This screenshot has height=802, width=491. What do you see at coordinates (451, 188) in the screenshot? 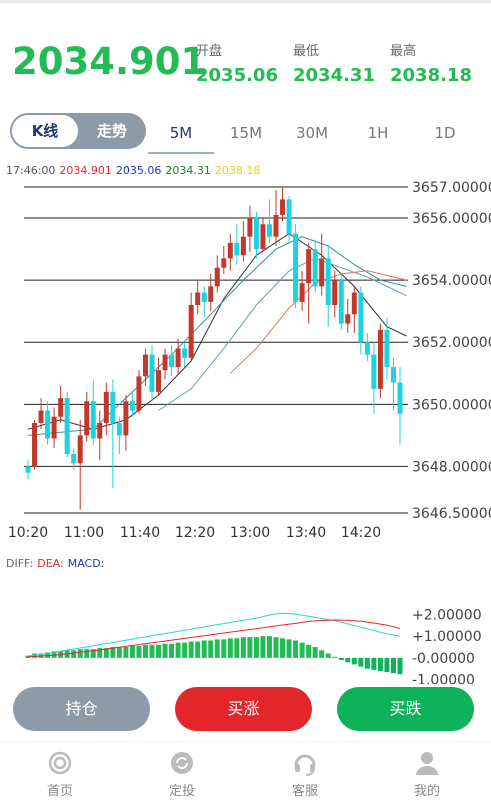
I see `y-tick-label: 3657.00000` at bounding box center [451, 188].